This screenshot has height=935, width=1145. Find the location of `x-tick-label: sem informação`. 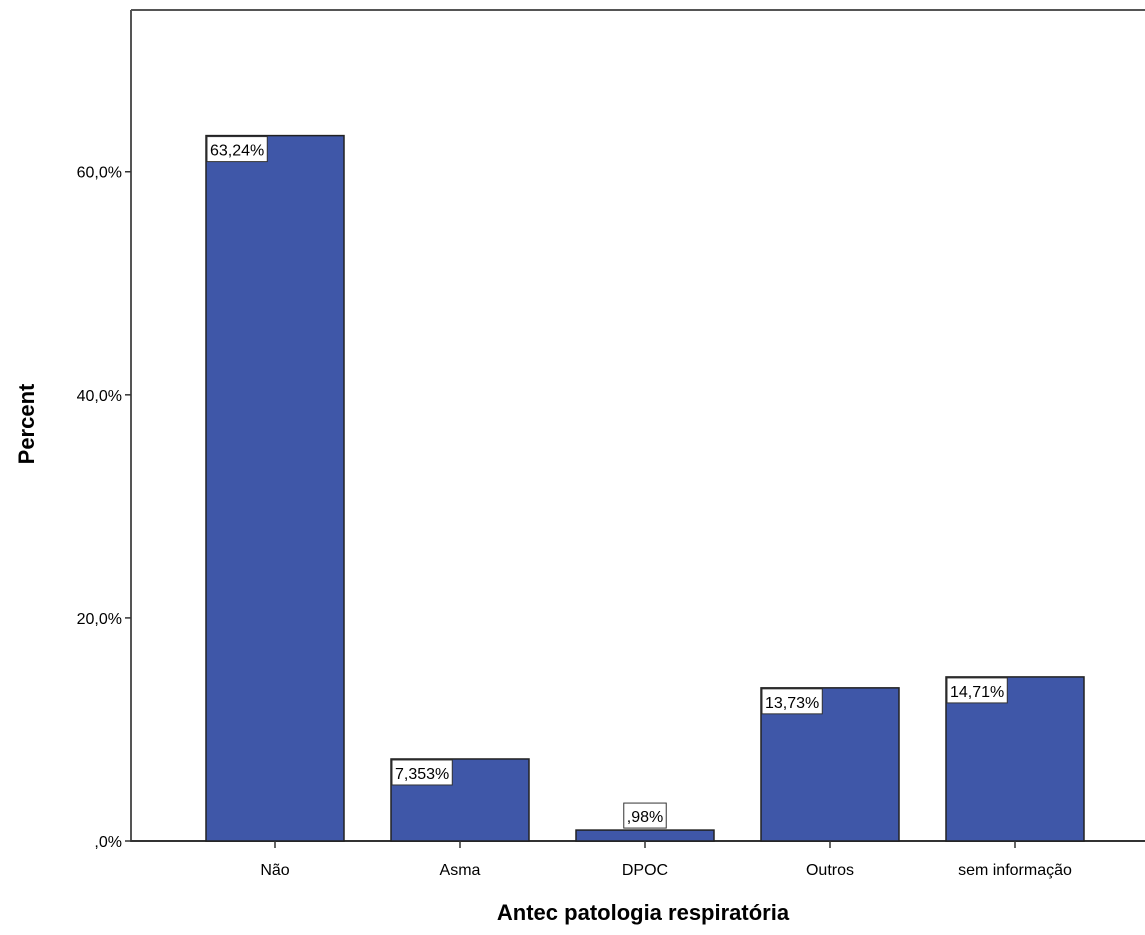

x-tick-label: sem informação is located at coordinates (1015, 870).